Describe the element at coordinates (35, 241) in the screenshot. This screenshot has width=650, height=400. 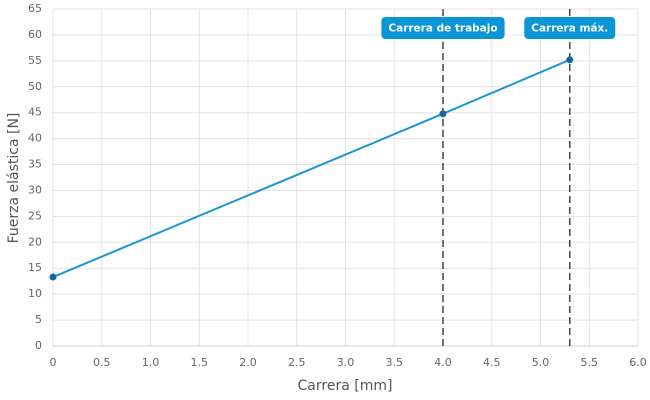
I see `y-tick-label: 20` at that location.